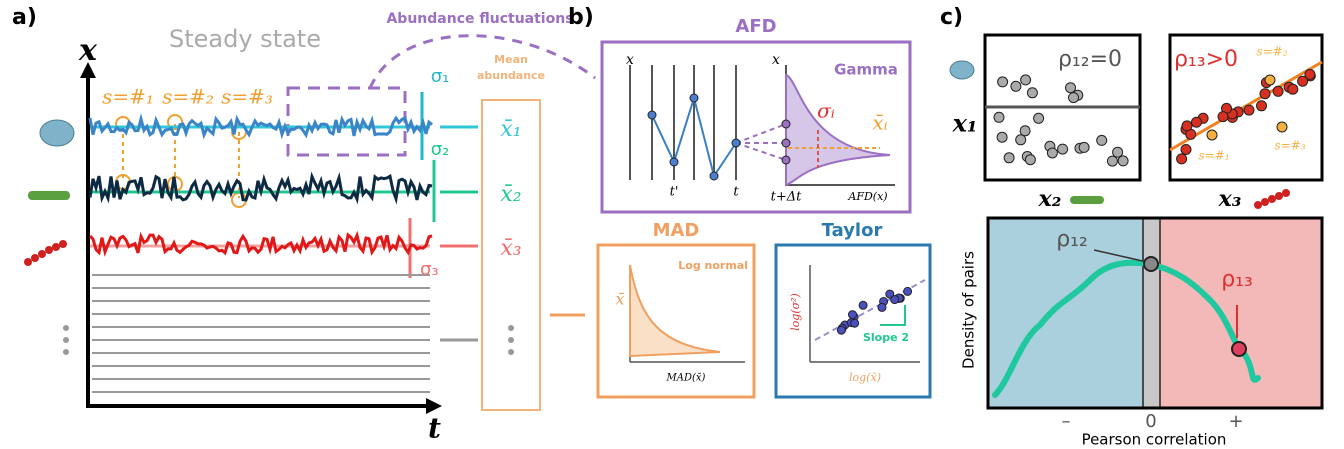  I want to click on mean-arrows, so click(512, 233).